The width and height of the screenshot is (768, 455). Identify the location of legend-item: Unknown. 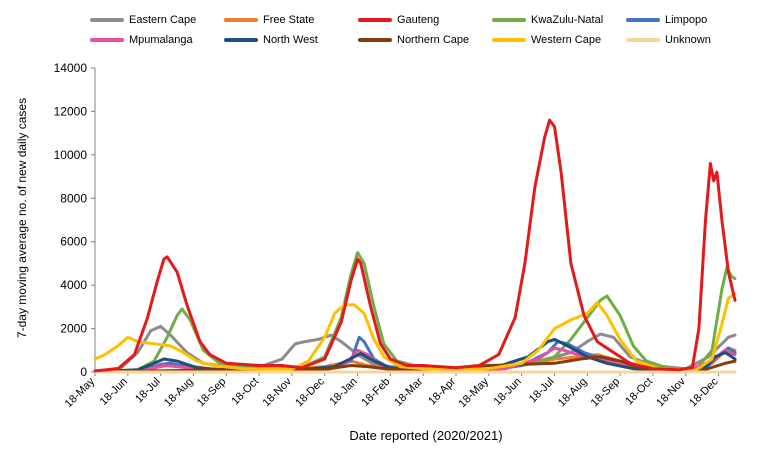
(693, 40).